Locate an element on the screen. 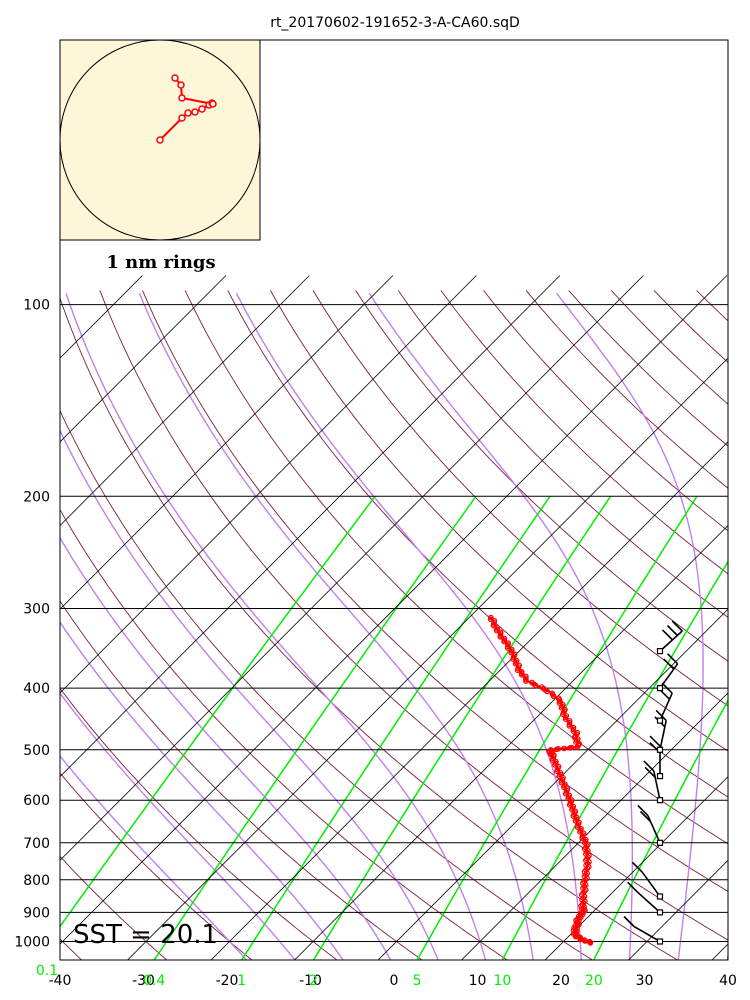  wind-barb-layer is located at coordinates (653, 782).